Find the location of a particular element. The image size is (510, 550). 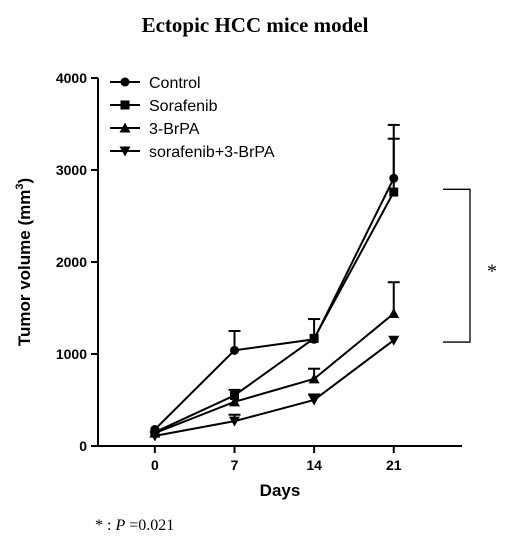

x-tick-label: 14 is located at coordinates (314, 465).